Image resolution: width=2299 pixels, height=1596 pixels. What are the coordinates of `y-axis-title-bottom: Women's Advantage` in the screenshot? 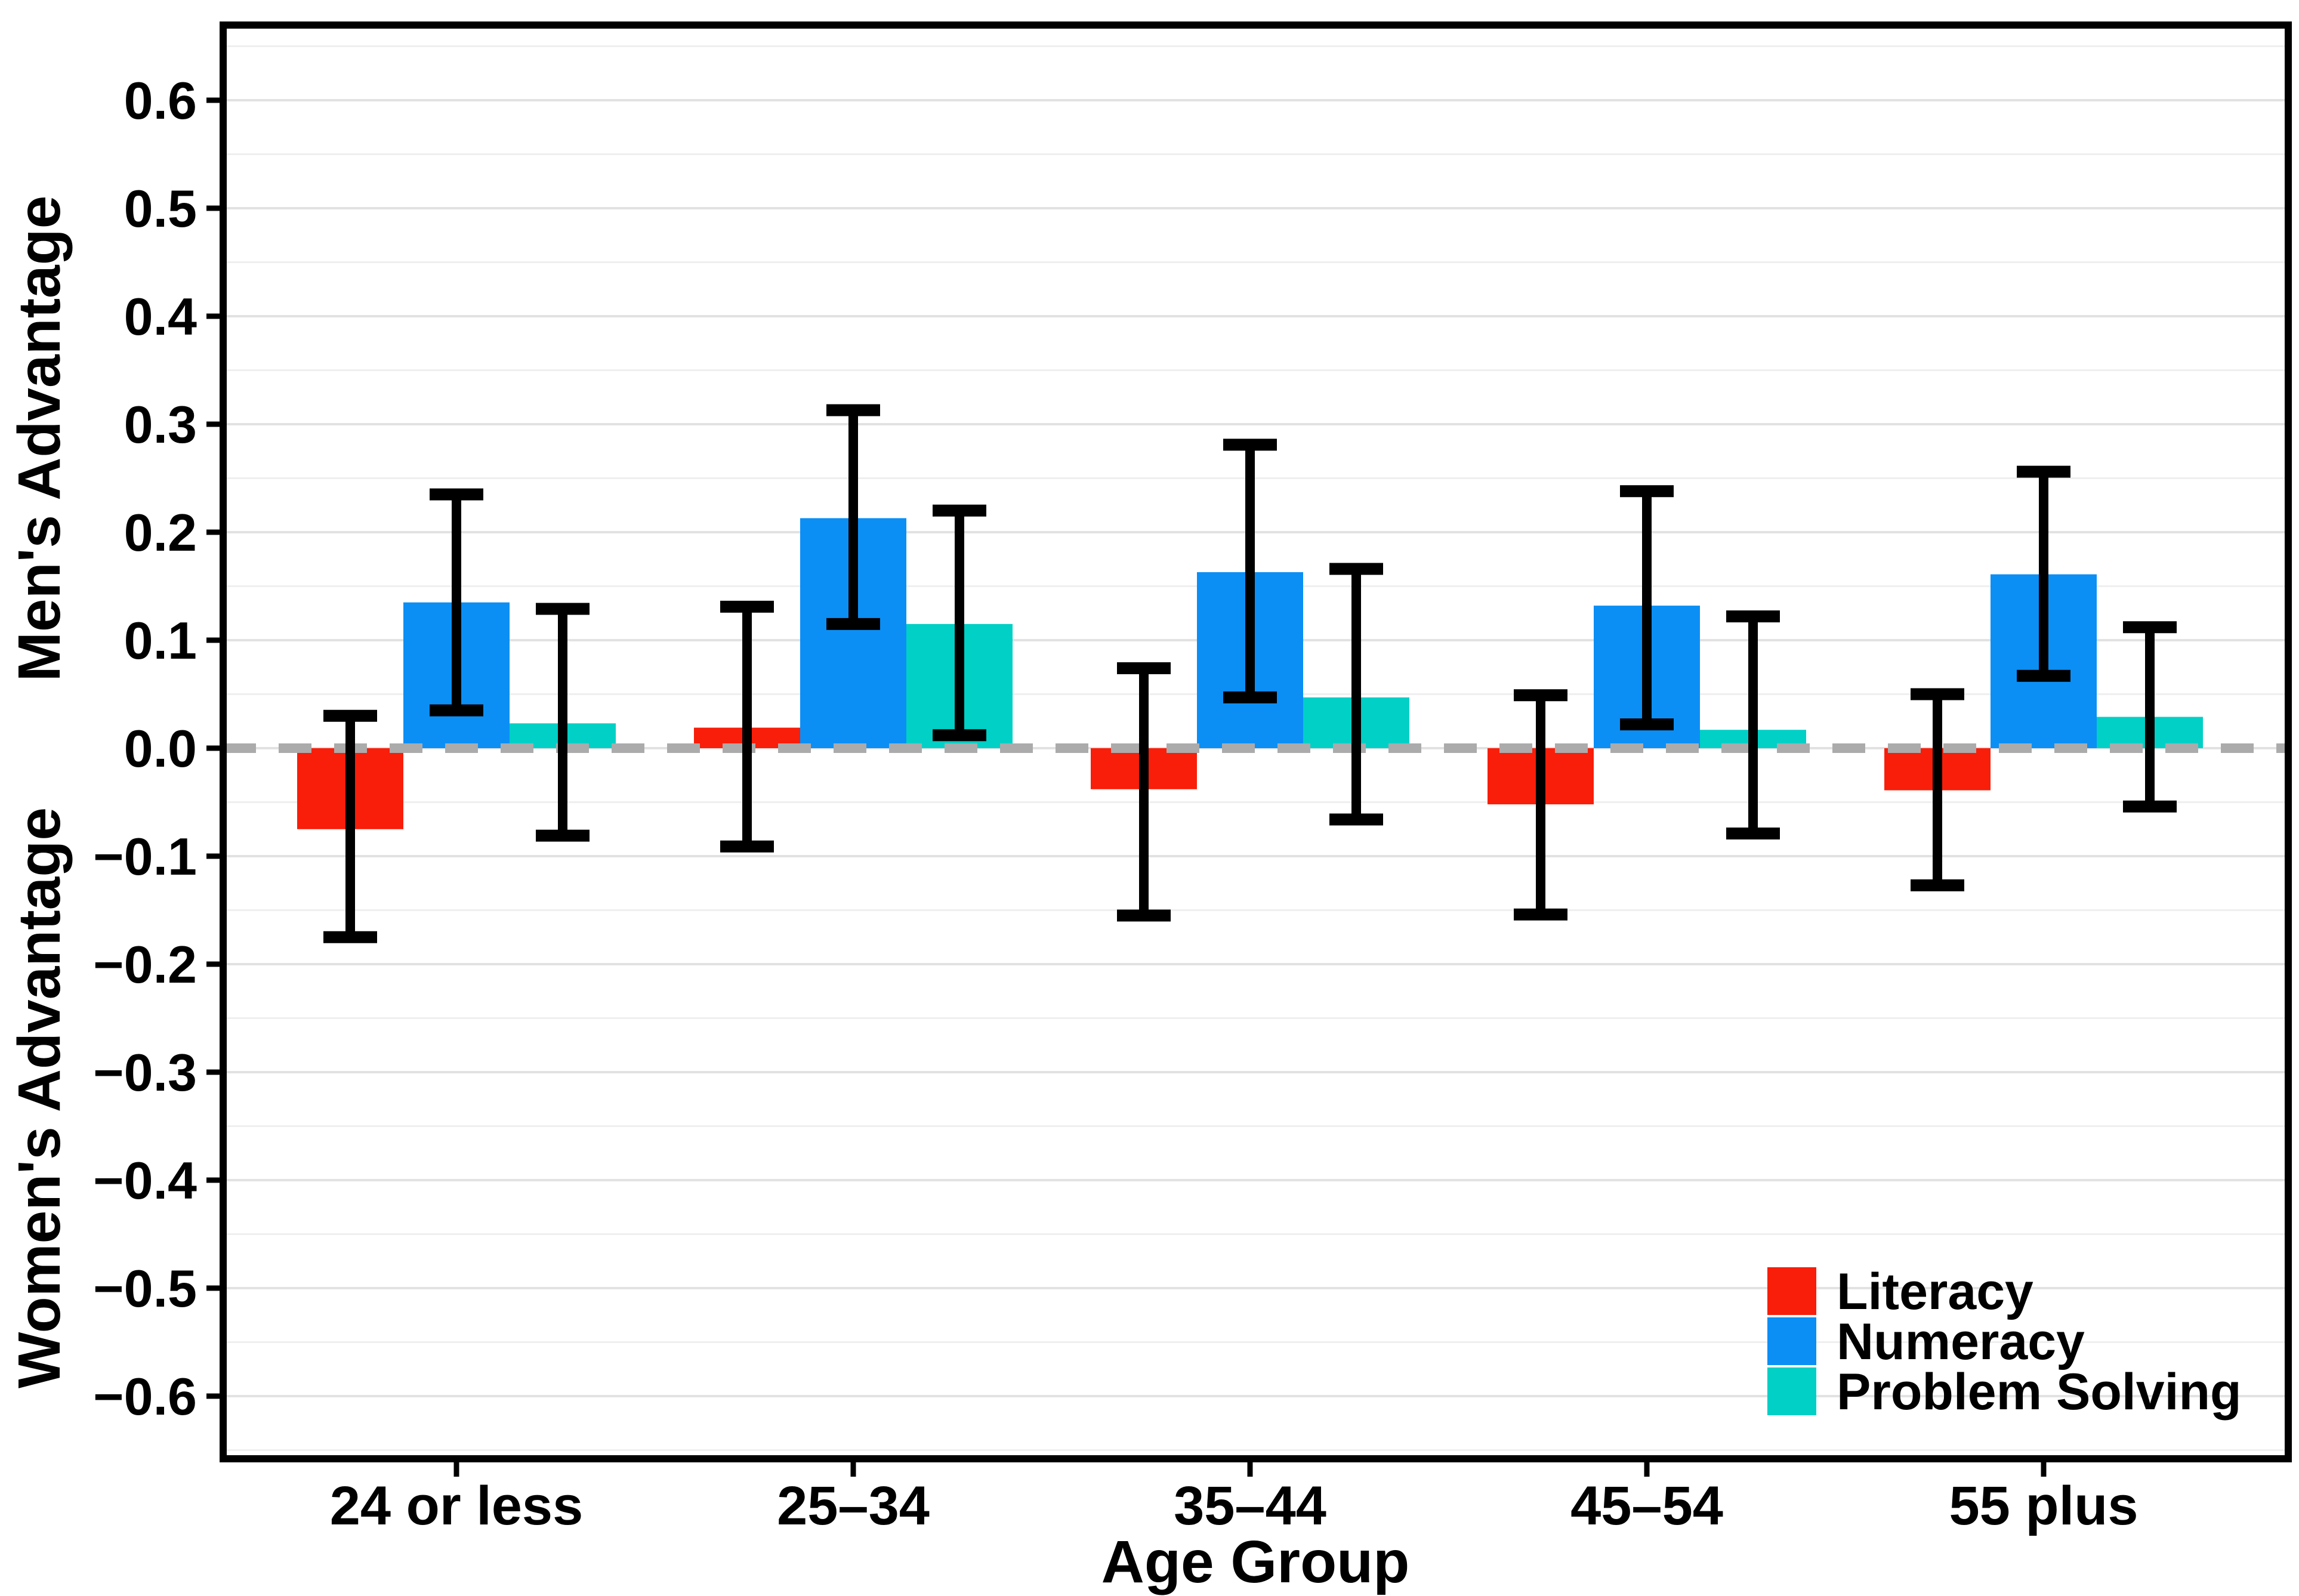 It's located at (39, 1098).